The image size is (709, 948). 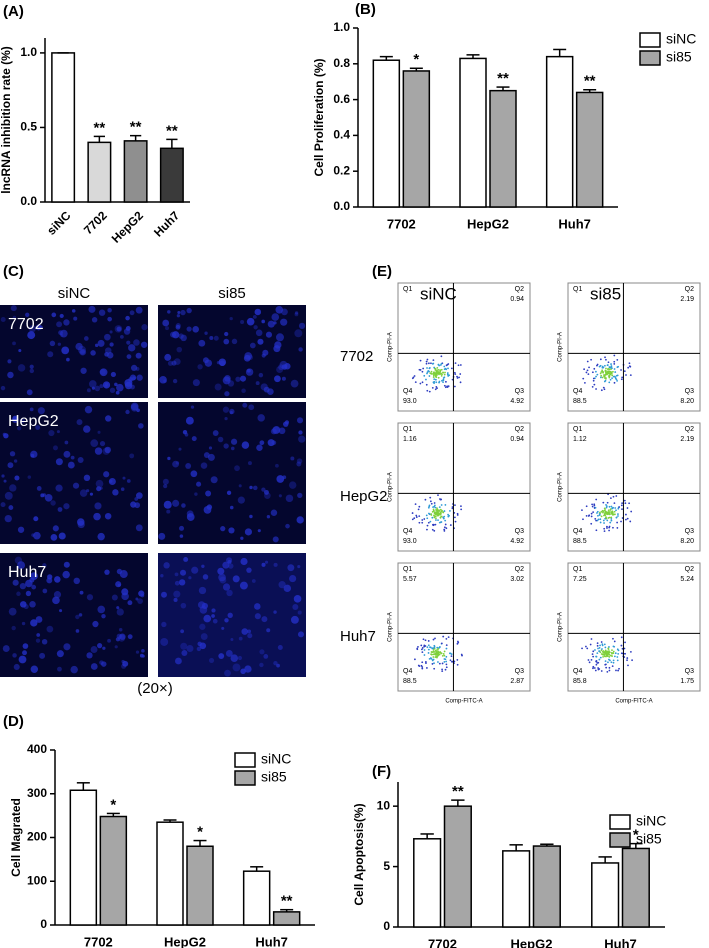 I want to click on quadrant-name: Q2, so click(x=689, y=569).